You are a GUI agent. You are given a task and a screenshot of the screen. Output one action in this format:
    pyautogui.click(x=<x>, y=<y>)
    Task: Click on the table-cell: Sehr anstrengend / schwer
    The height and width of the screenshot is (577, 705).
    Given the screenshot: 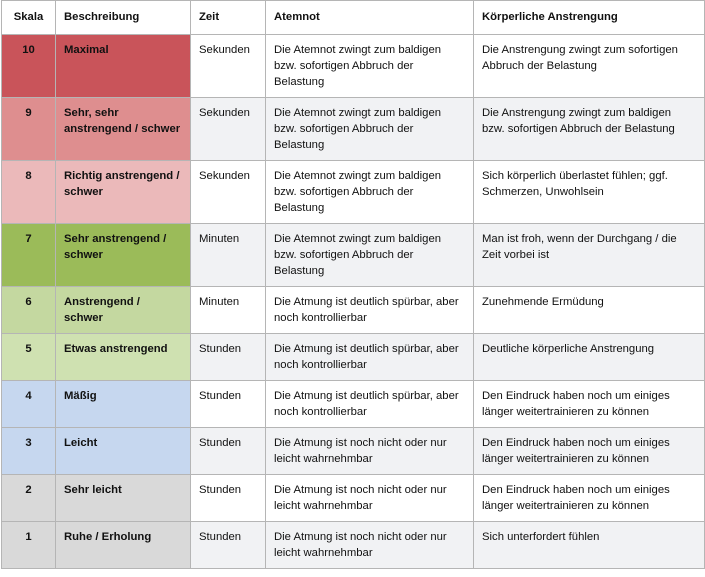 What is the action you would take?
    pyautogui.click(x=123, y=255)
    